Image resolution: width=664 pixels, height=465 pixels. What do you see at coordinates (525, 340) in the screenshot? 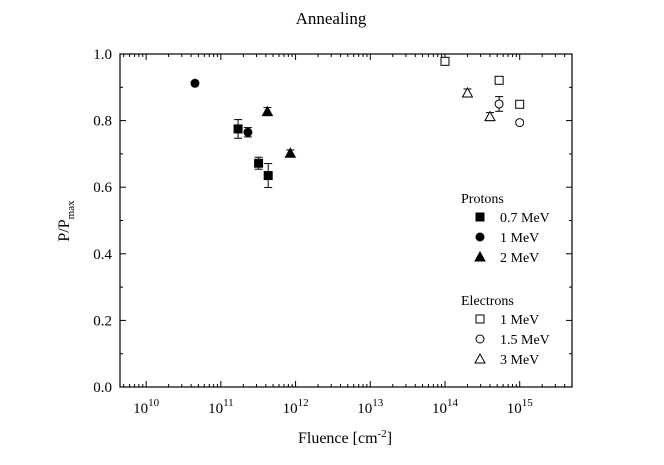
I see `legend-entry-label: 1.5 MeV` at bounding box center [525, 340].